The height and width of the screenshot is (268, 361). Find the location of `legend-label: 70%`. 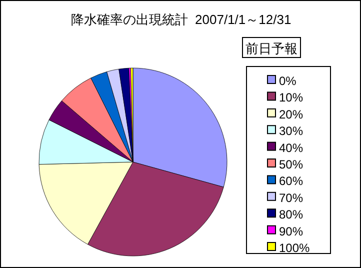

legend-label: 70% is located at coordinates (291, 197).